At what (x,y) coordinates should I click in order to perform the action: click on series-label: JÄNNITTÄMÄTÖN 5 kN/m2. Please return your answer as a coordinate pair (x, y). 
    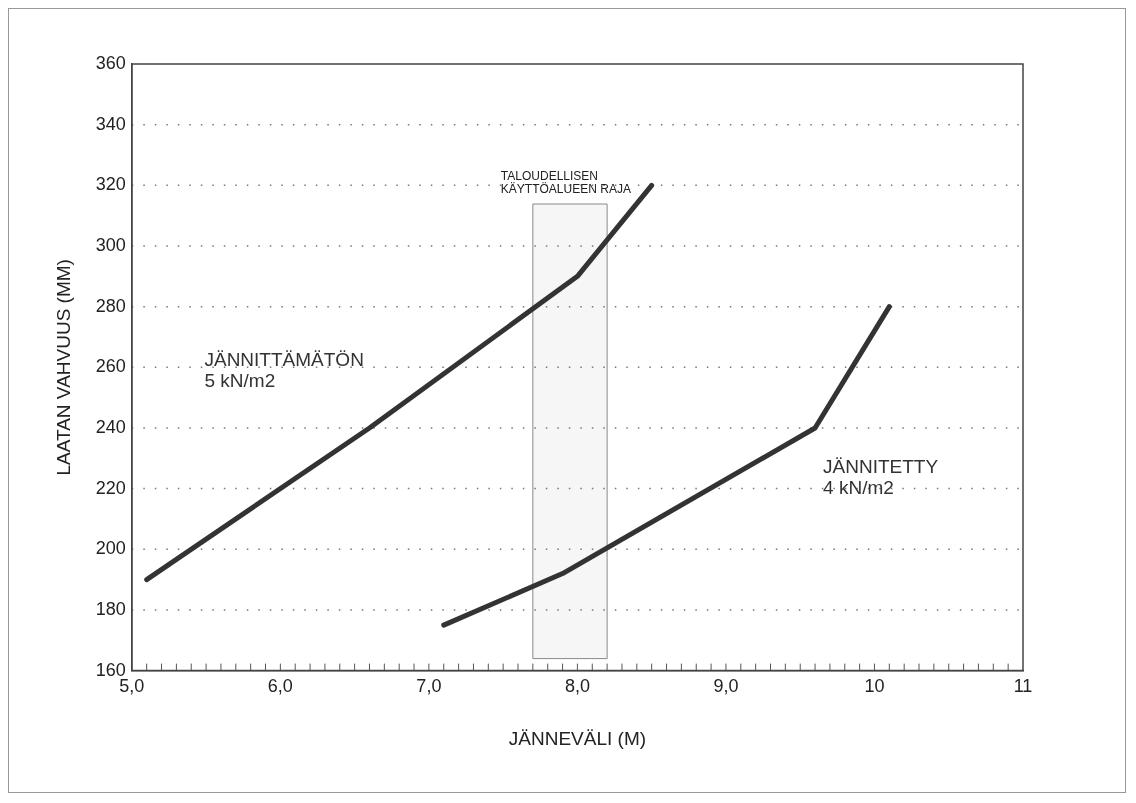
    Looking at the image, I should click on (284, 369).